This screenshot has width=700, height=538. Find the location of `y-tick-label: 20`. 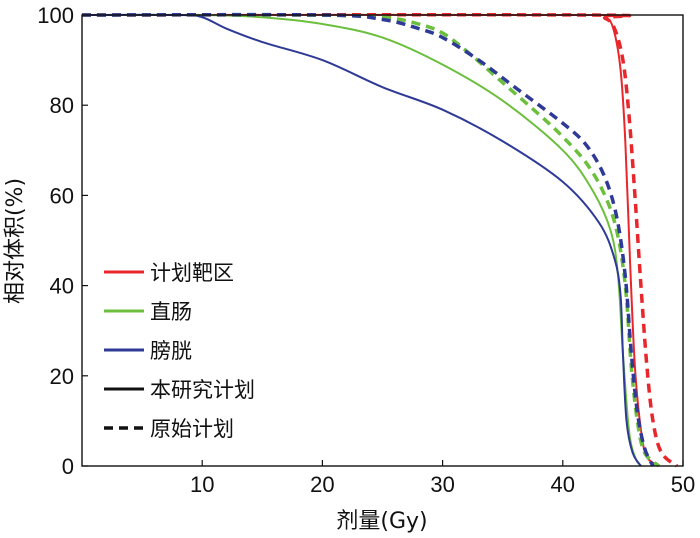

y-tick-label: 20 is located at coordinates (62, 376).